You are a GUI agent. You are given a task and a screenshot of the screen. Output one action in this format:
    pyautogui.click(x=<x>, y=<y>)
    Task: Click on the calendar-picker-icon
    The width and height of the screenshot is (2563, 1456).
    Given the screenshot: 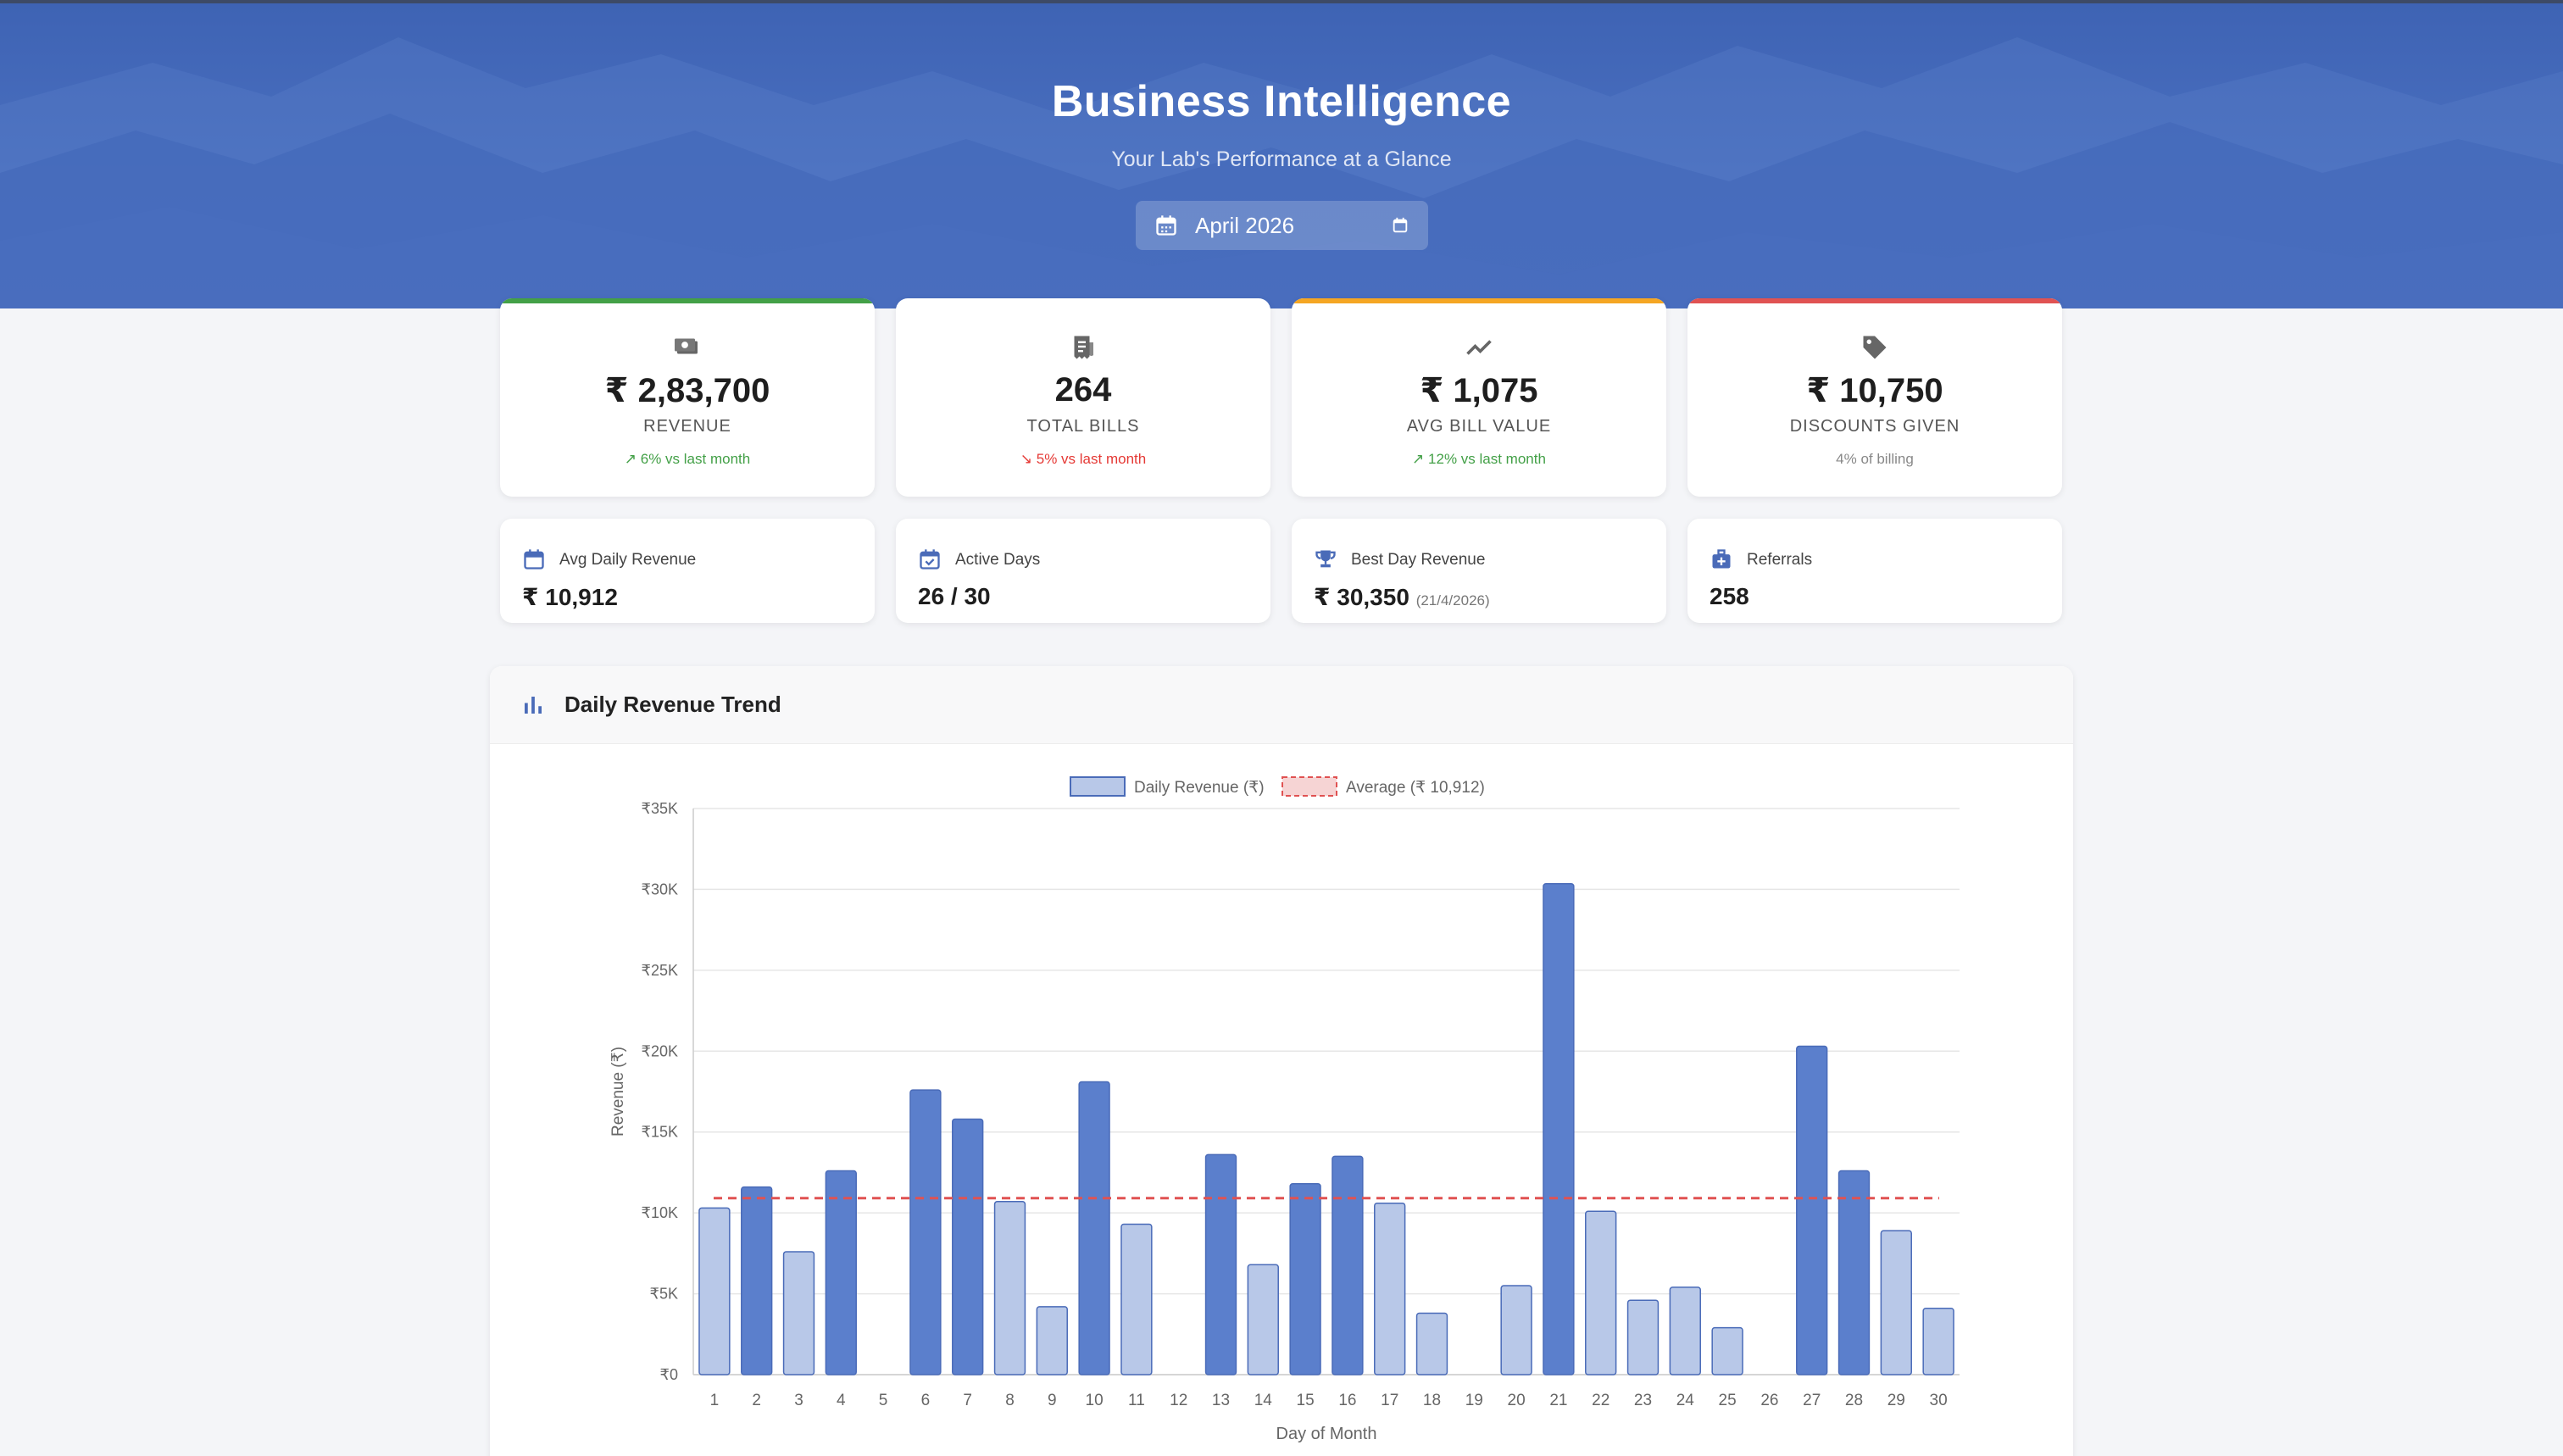 What is the action you would take?
    pyautogui.click(x=1400, y=226)
    